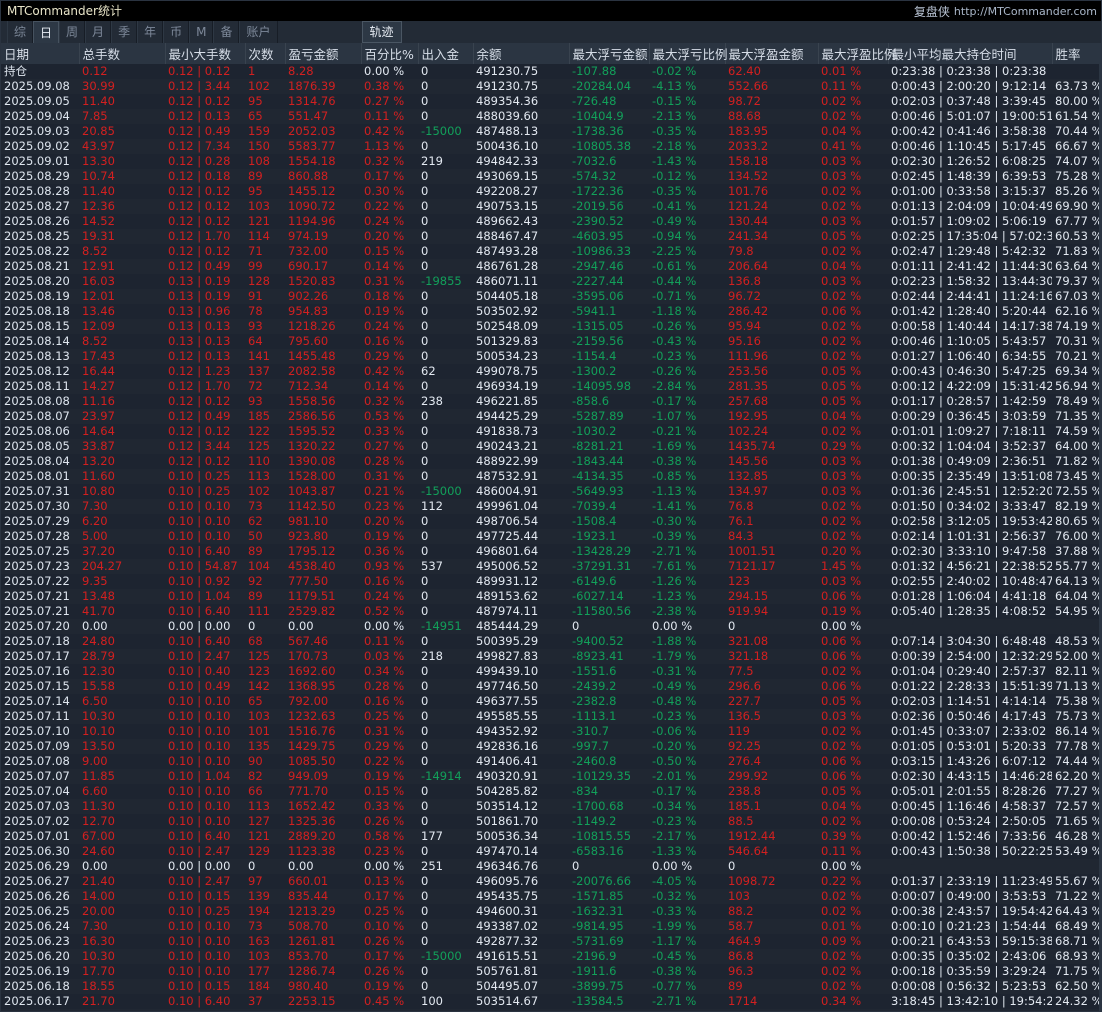 The image size is (1102, 1012). Describe the element at coordinates (265, 461) in the screenshot. I see `cell-times: 110` at that location.